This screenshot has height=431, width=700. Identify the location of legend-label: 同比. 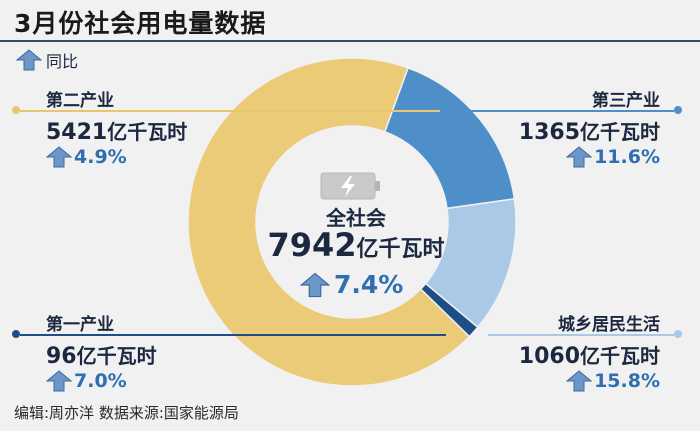
(62, 61).